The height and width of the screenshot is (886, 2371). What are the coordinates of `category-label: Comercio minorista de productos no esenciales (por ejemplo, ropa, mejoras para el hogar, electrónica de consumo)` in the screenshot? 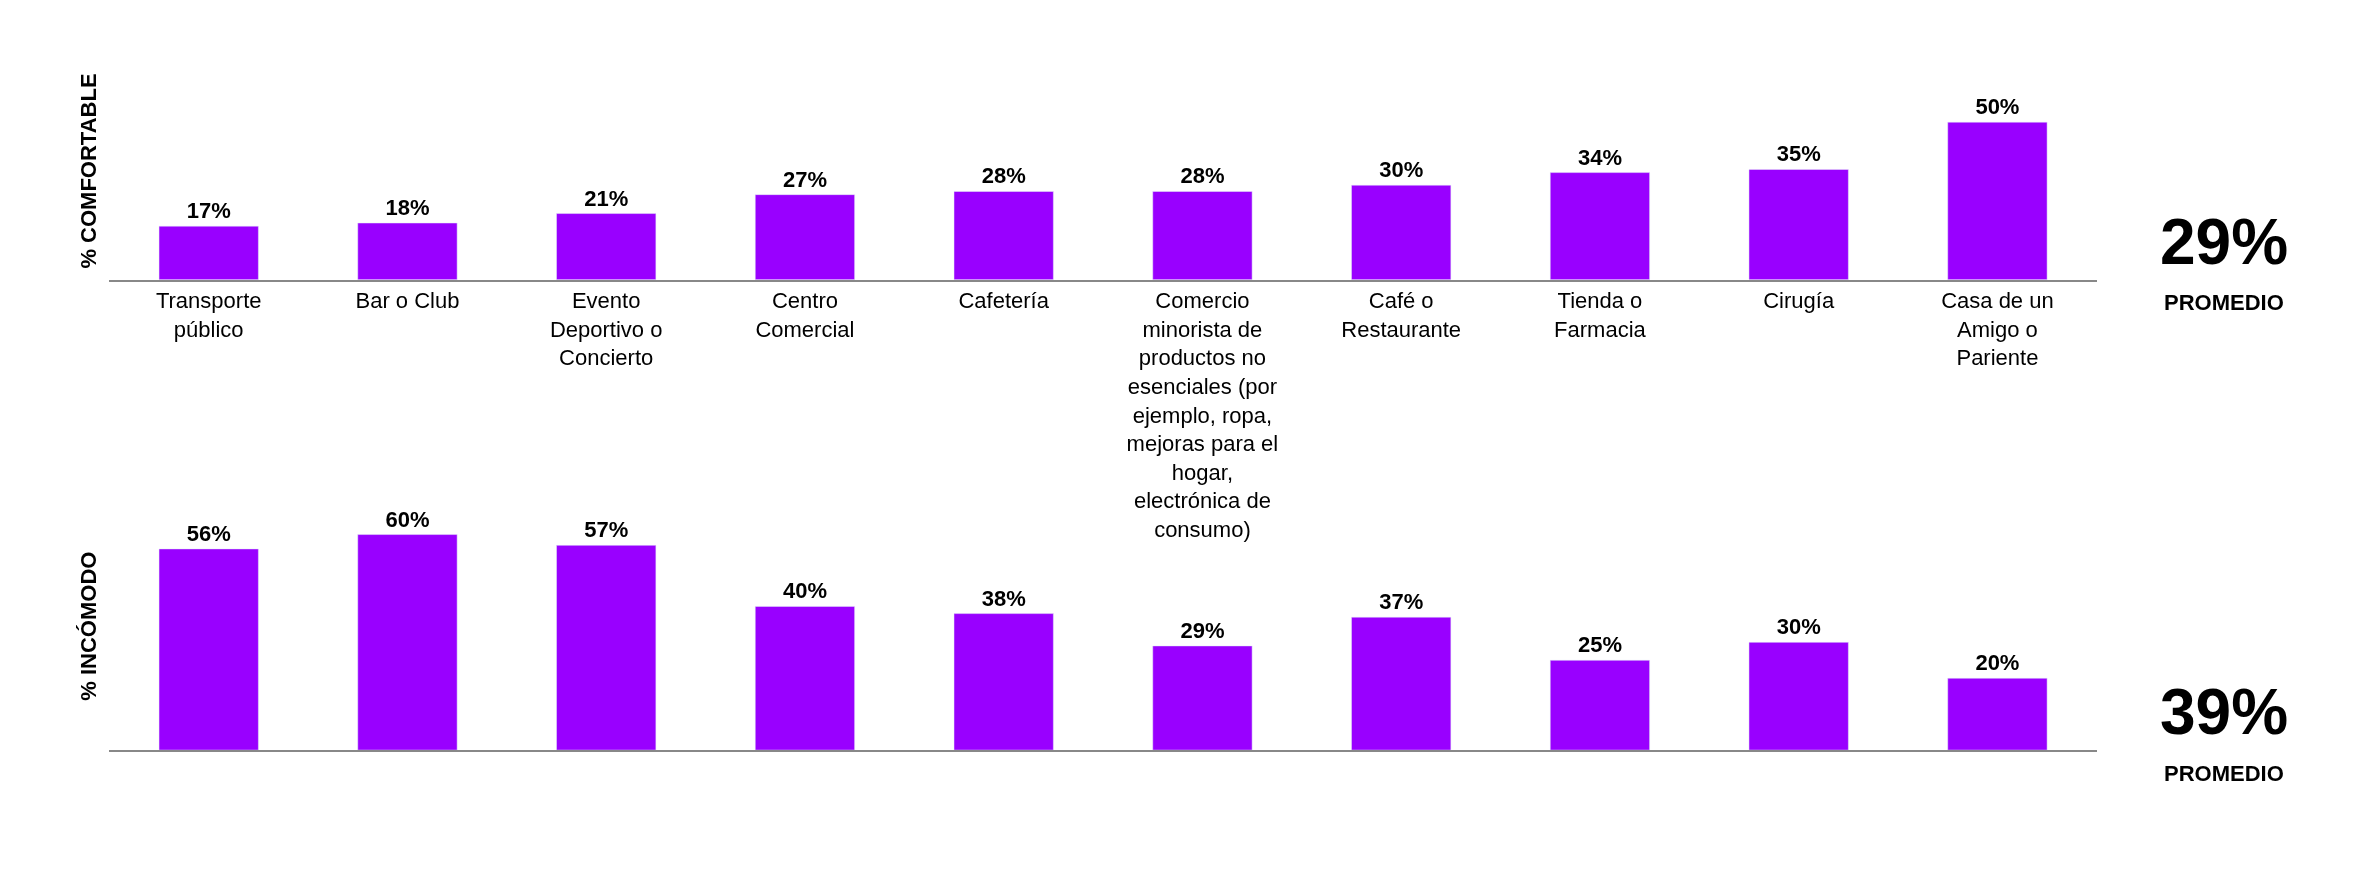 It's located at (1202, 415).